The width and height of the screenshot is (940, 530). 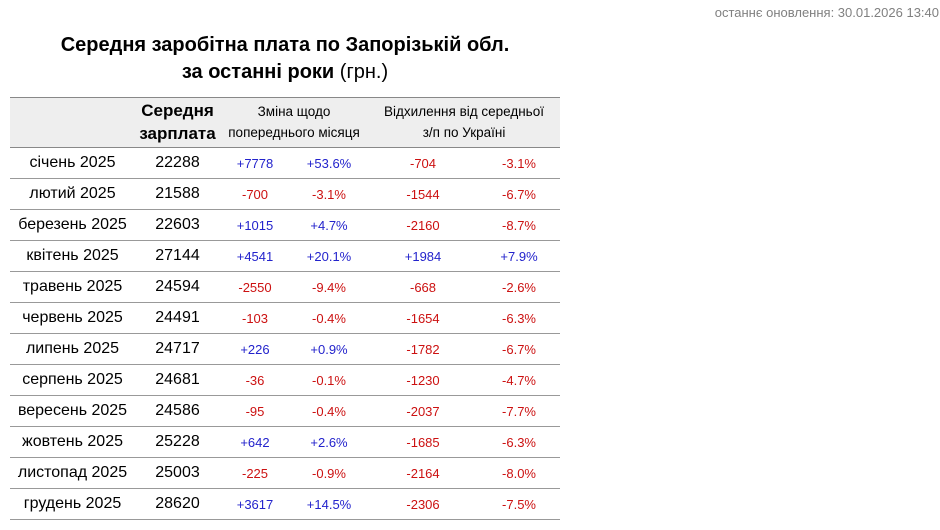 I want to click on cell-deviation-abs: -1782, so click(x=423, y=349).